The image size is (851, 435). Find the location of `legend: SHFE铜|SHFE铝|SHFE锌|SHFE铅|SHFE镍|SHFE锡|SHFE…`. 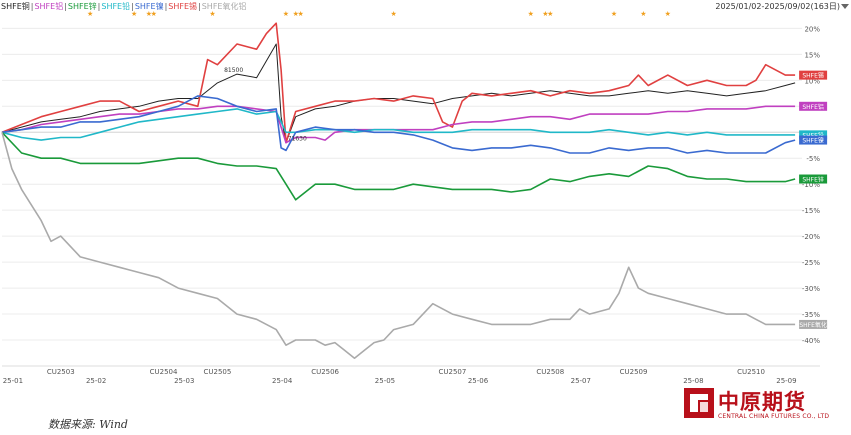

legend: SHFE铜|SHFE铝|SHFE锌|SHFE铅|SHFE镍|SHFE锡|SHFE… is located at coordinates (123, 7).